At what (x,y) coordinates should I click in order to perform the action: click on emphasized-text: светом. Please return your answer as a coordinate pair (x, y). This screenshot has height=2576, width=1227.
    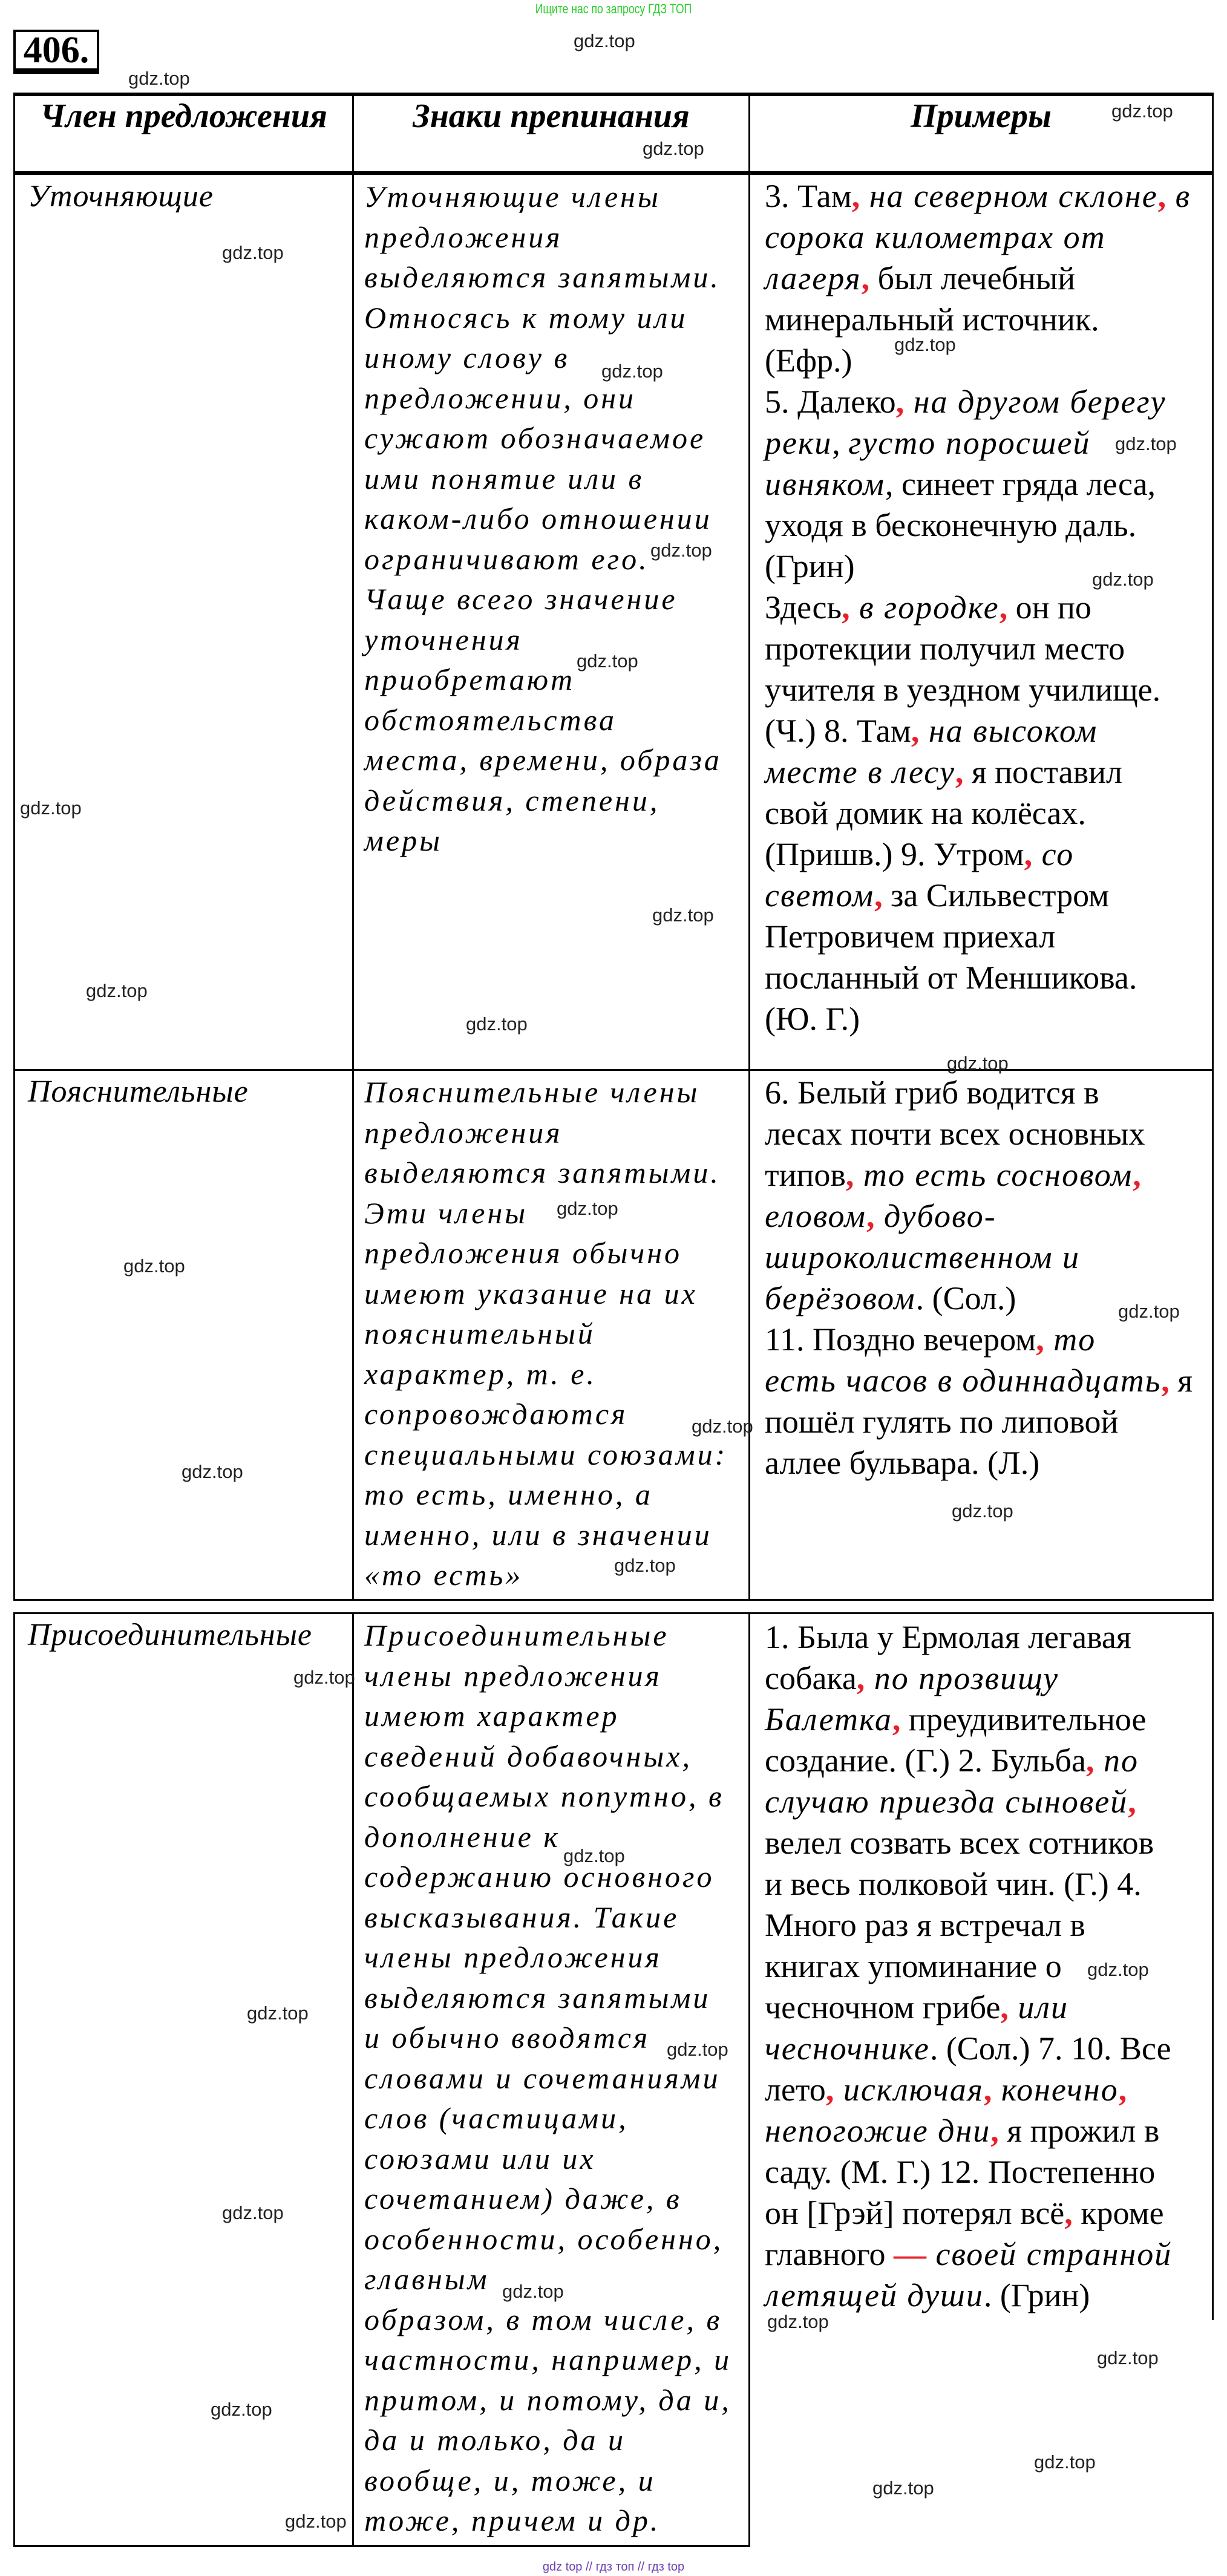
    Looking at the image, I should click on (820, 895).